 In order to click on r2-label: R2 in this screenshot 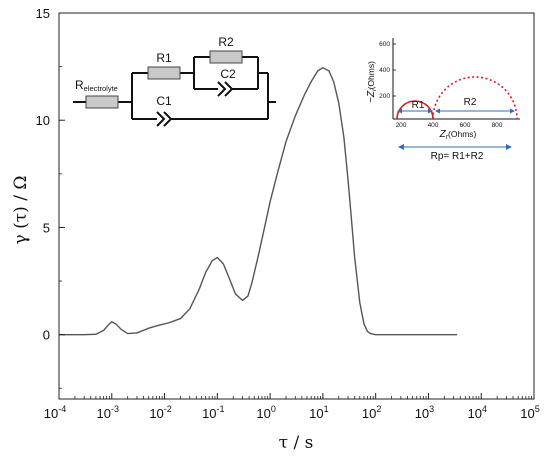, I will do `click(226, 42)`.